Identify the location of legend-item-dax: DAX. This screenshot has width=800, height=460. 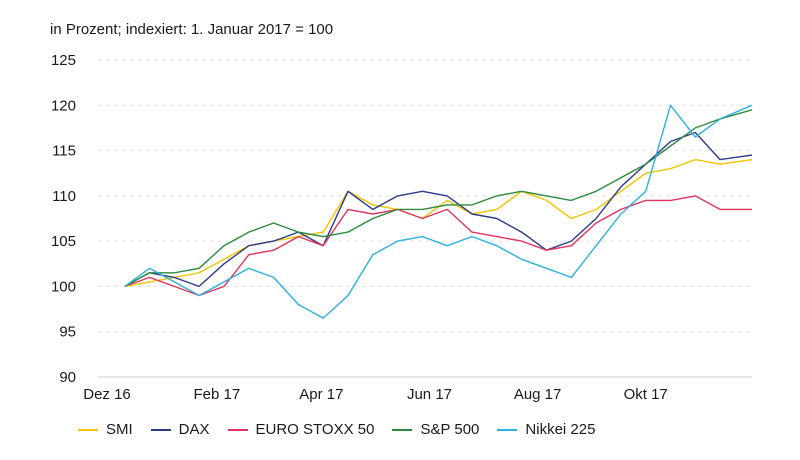
(180, 429).